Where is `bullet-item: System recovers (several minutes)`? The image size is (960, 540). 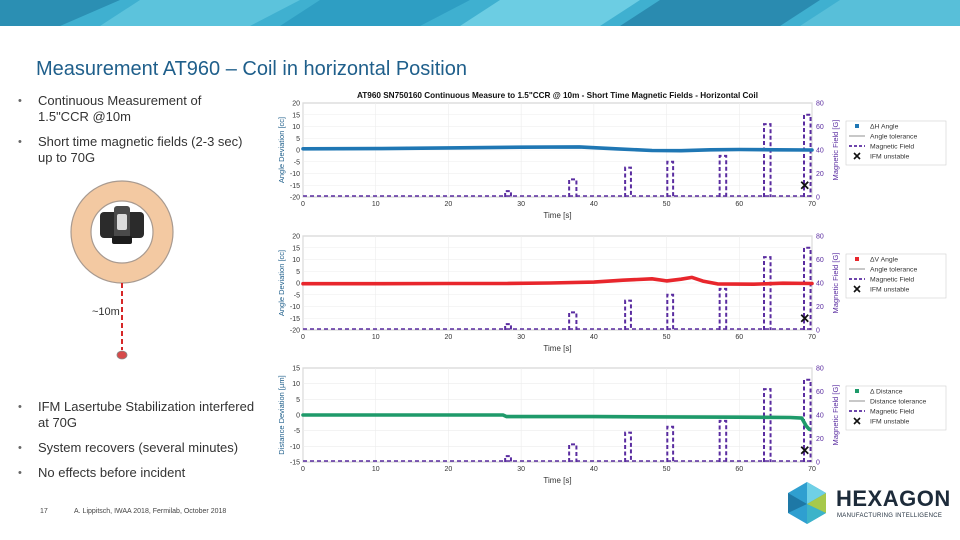
bullet-item: System recovers (several minutes) is located at coordinates (143, 448).